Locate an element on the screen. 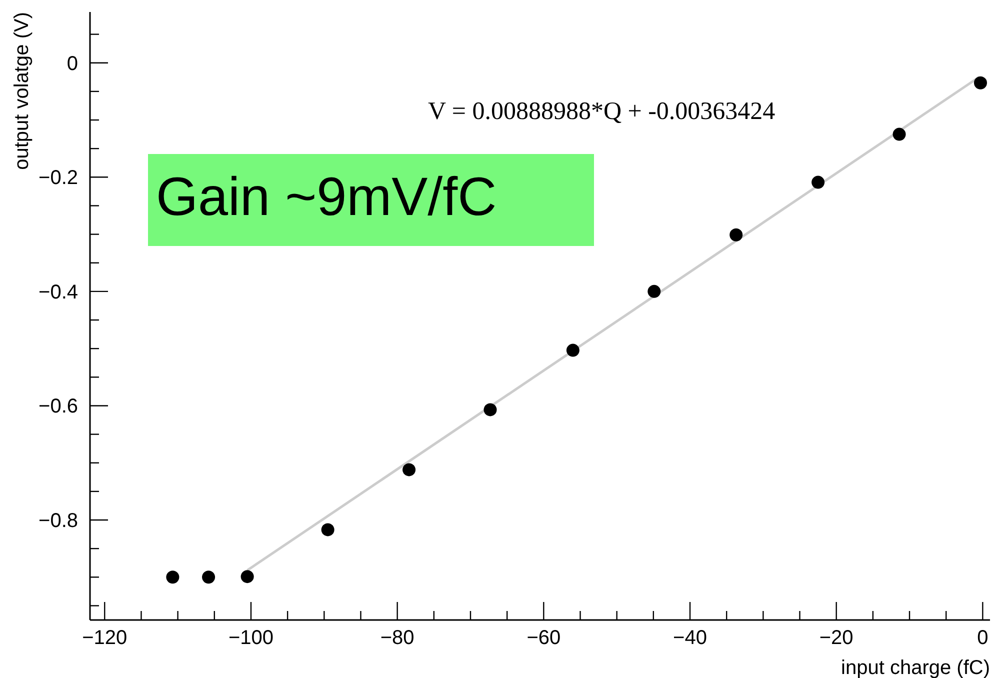  x-tick-label: −120 is located at coordinates (105, 638).